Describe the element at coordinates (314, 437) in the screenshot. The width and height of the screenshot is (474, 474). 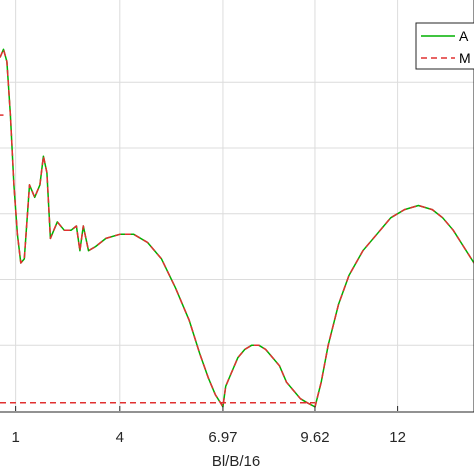
I see `x-tick-label: 9.62` at that location.